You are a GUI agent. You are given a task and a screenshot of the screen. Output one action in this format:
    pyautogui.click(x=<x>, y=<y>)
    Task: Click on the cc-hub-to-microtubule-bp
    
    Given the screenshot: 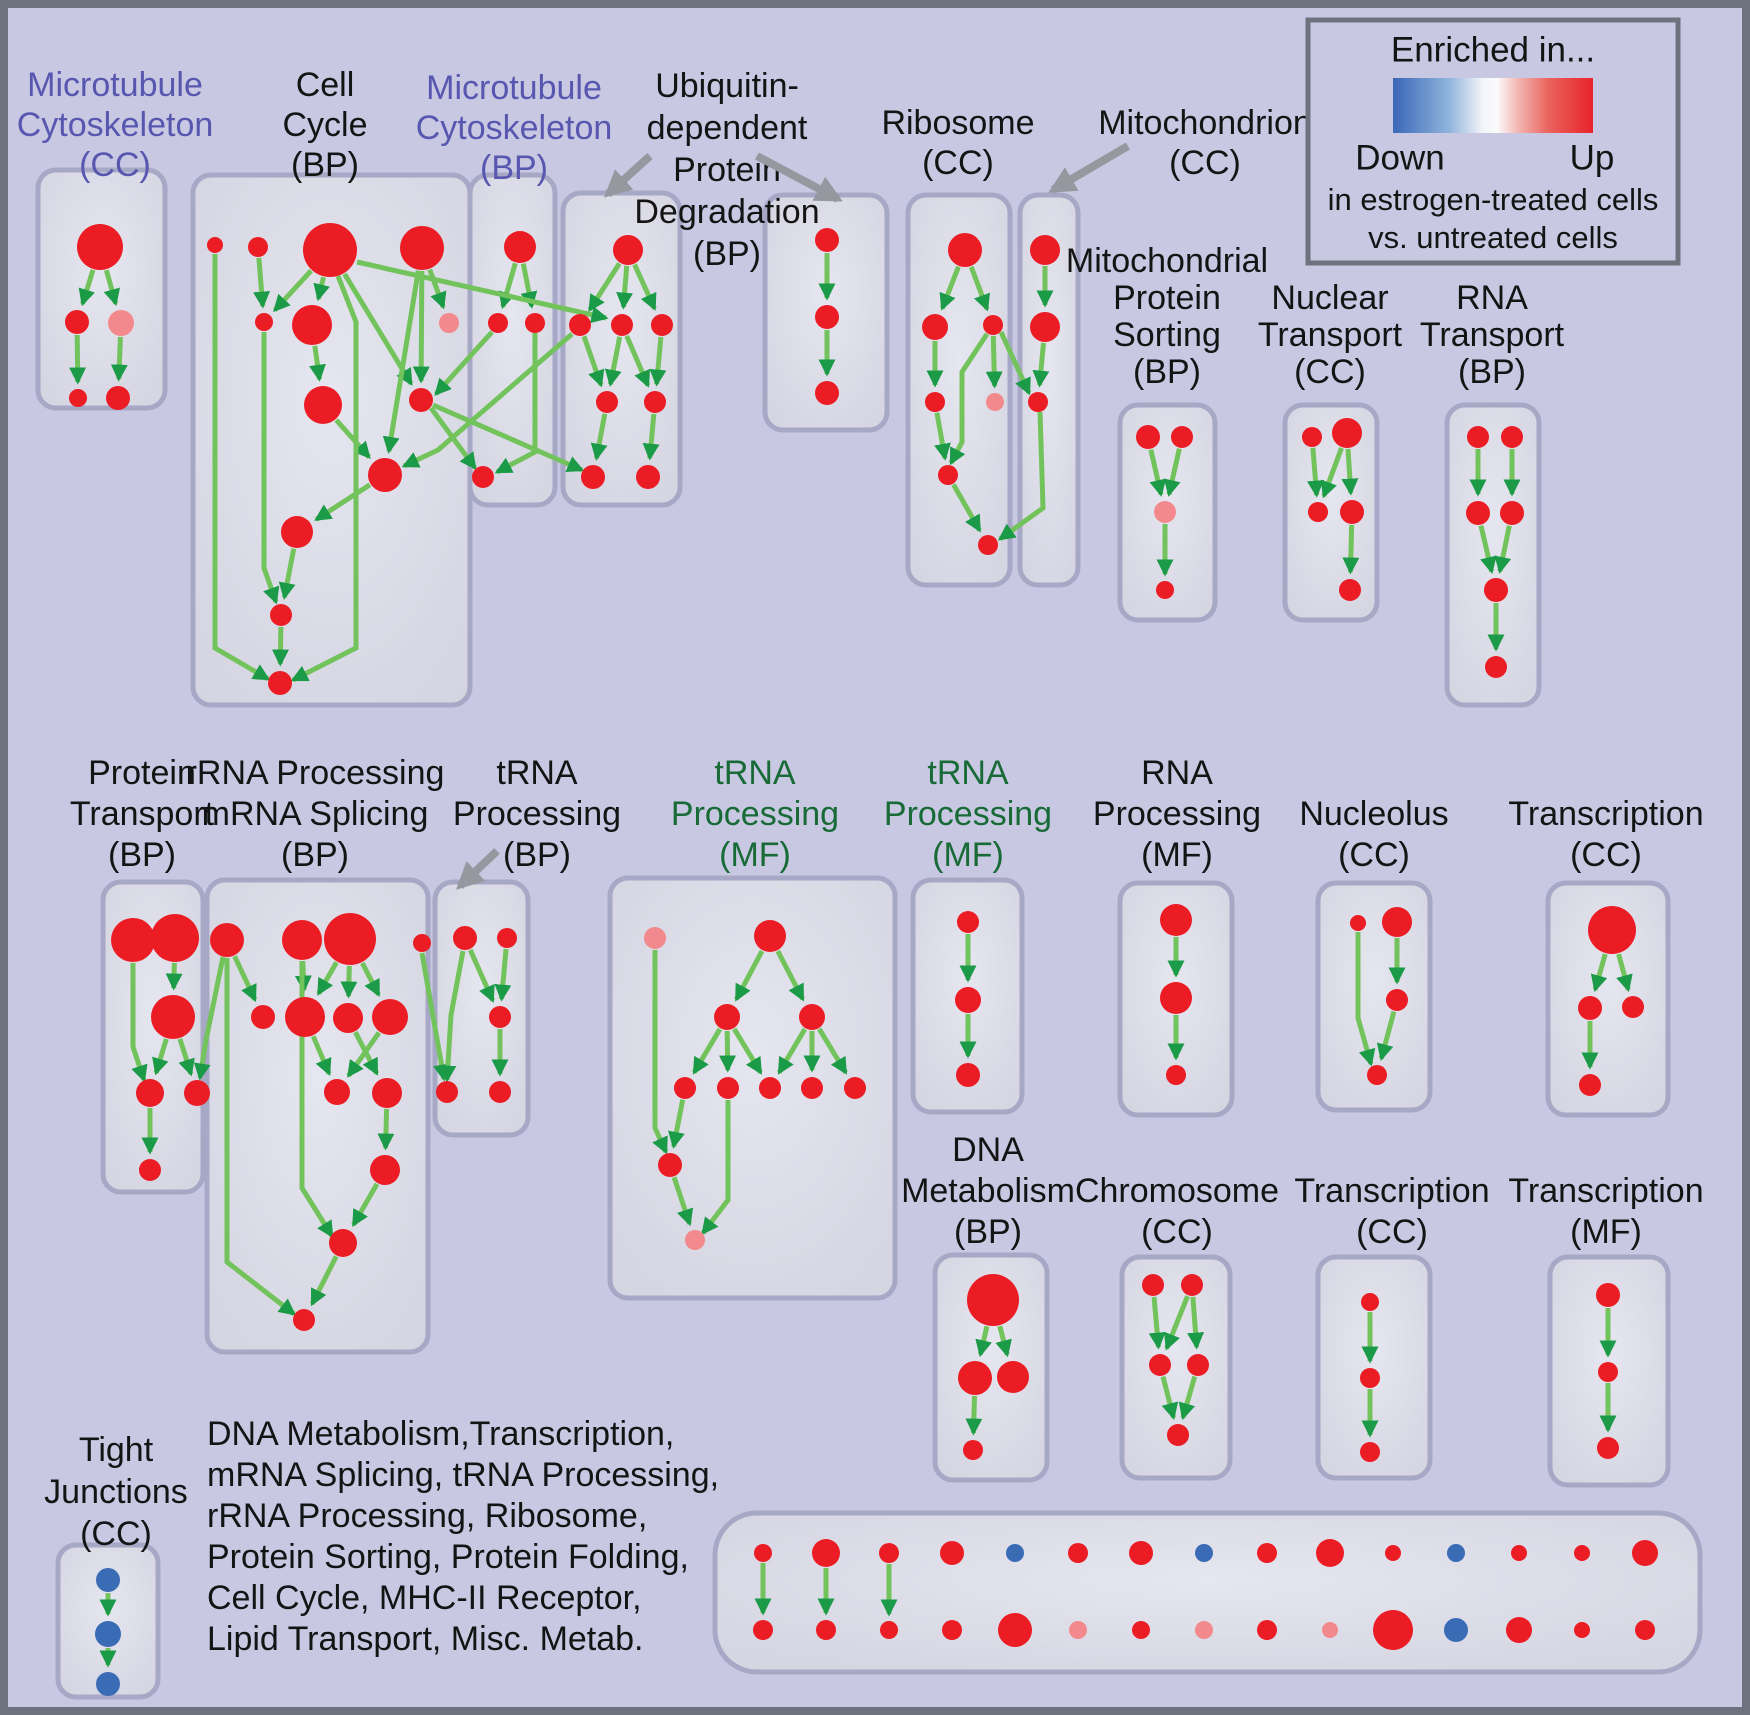 What is the action you would take?
    pyautogui.click(x=453, y=438)
    